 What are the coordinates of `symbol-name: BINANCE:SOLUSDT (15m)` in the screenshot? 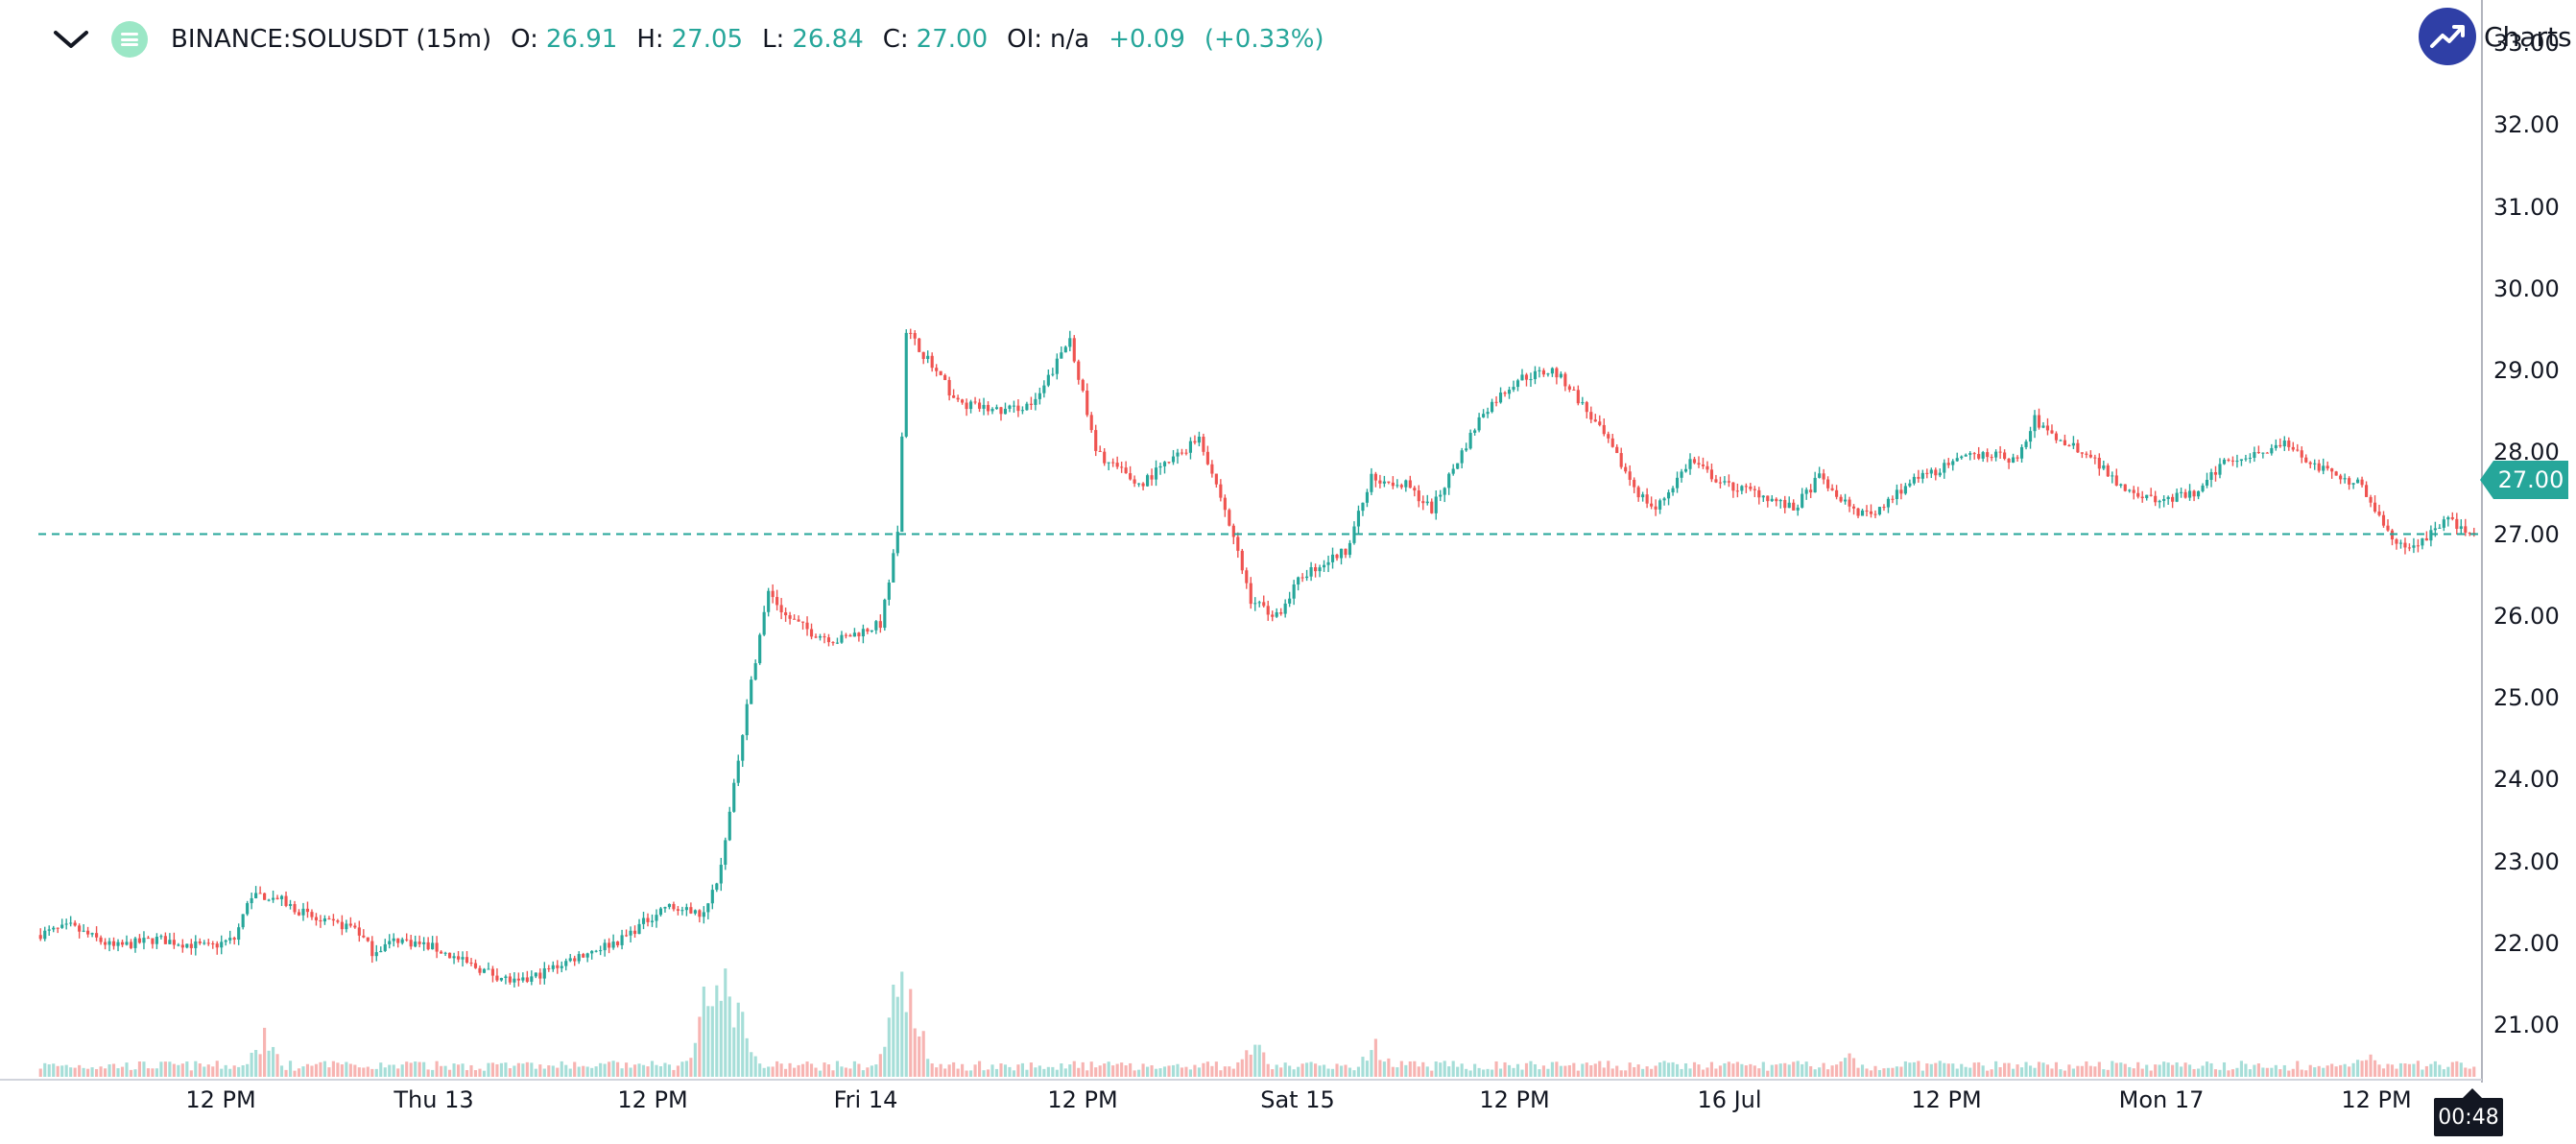 It's located at (331, 39).